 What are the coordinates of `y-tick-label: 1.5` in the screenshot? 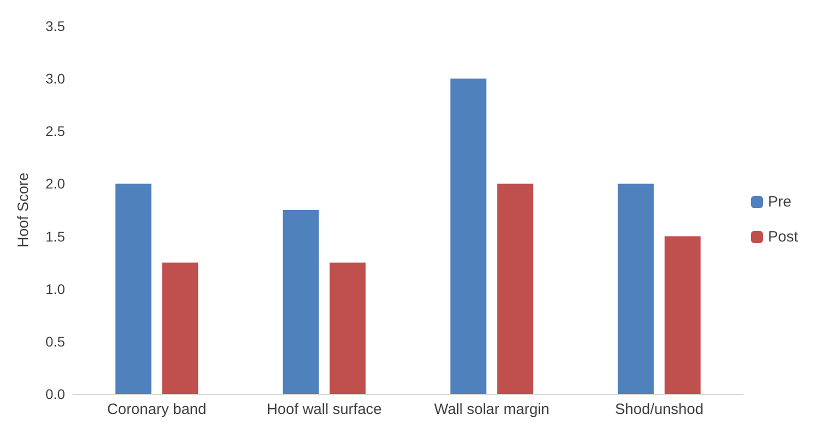 It's located at (56, 236).